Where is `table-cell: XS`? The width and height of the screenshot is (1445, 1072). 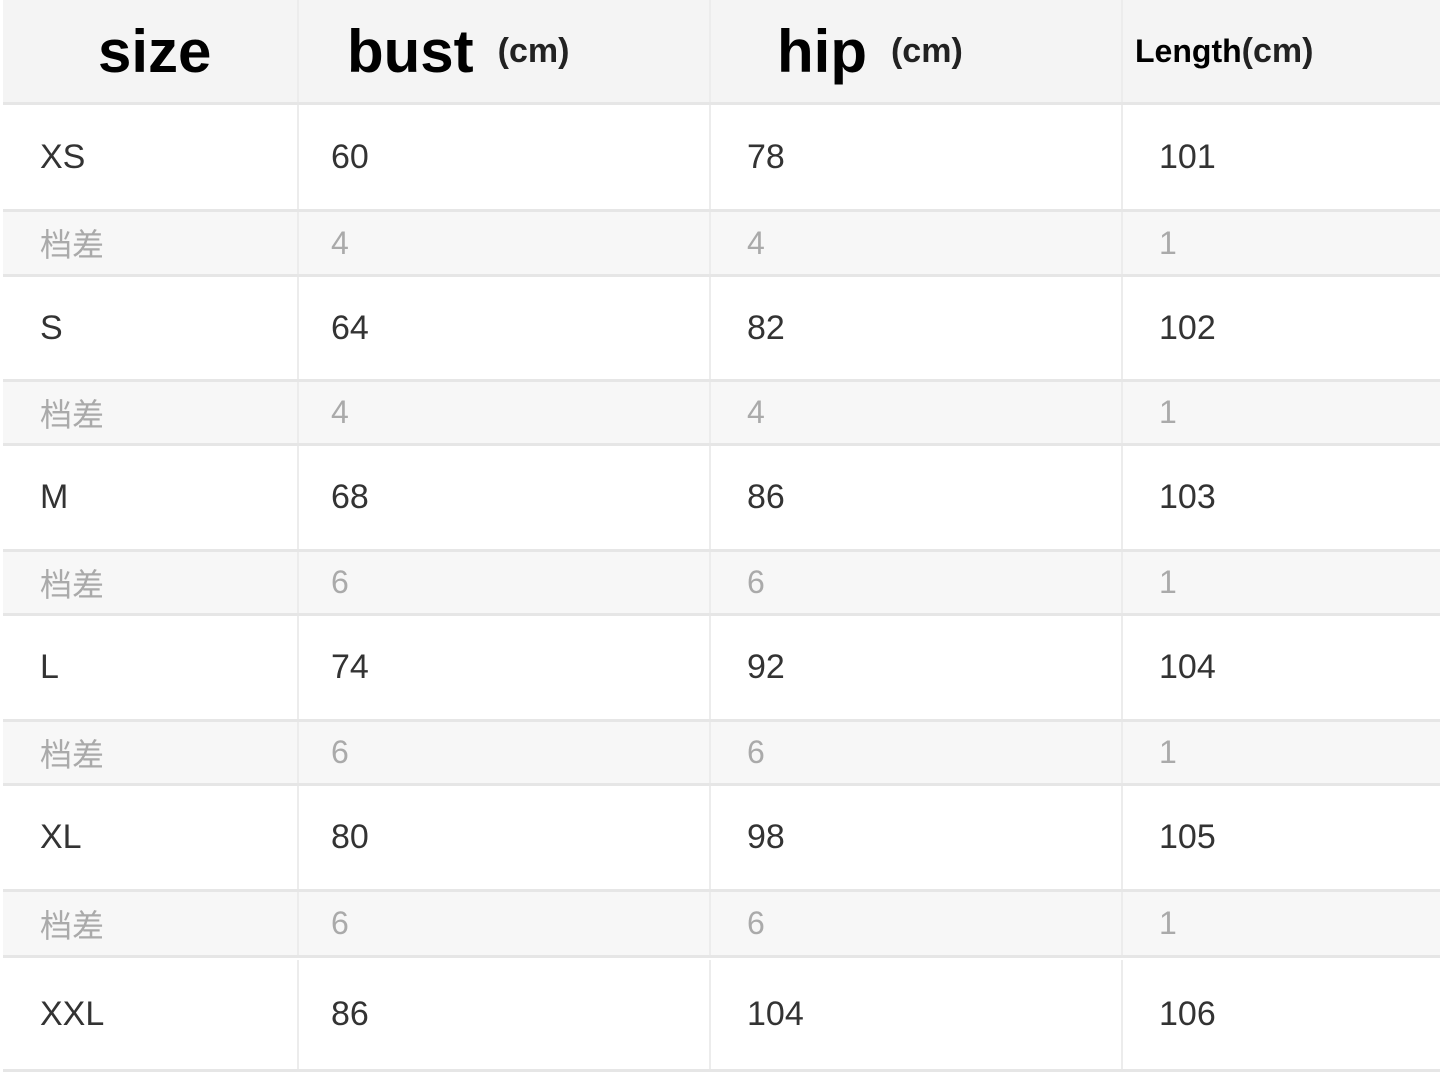
table-cell: XS is located at coordinates (151, 157).